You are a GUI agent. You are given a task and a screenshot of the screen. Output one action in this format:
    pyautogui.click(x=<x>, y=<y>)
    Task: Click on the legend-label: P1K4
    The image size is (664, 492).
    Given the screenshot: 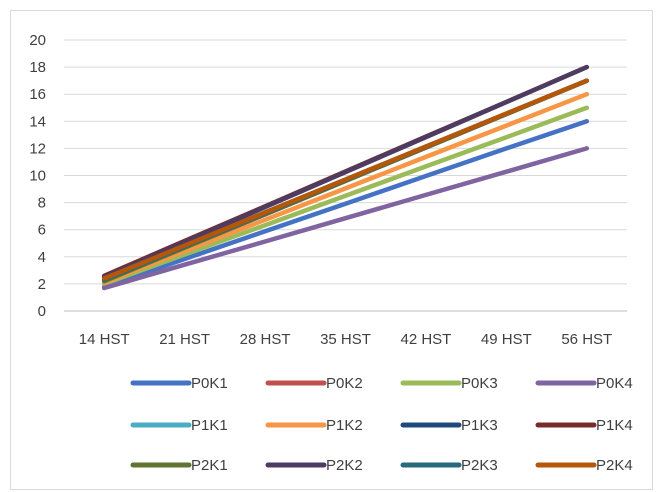 What is the action you would take?
    pyautogui.click(x=614, y=425)
    